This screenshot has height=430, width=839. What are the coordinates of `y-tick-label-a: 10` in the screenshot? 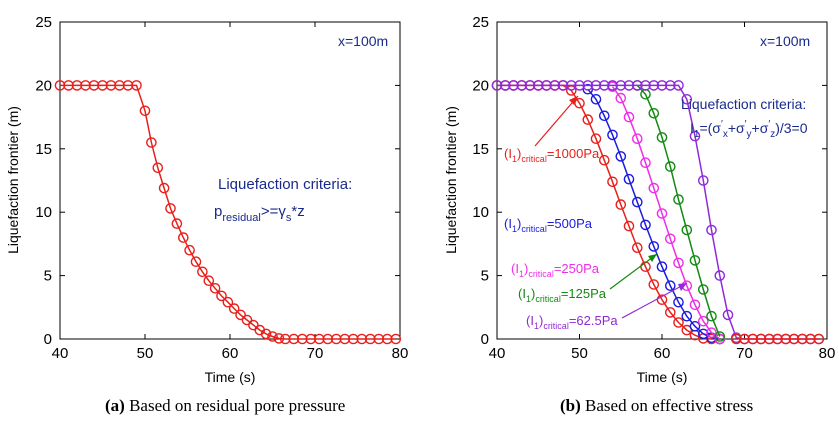 It's located at (43, 212).